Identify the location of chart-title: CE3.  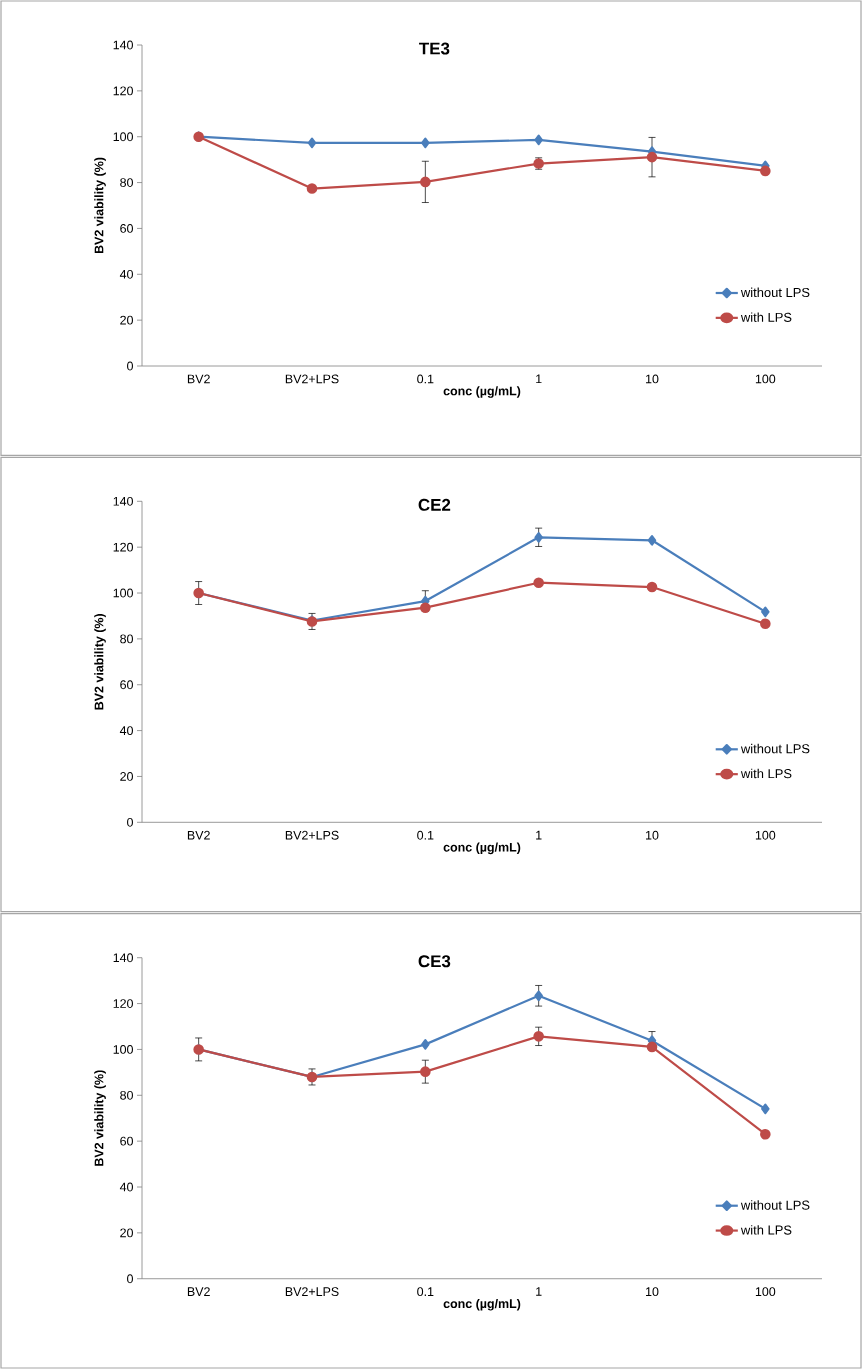
(434, 961).